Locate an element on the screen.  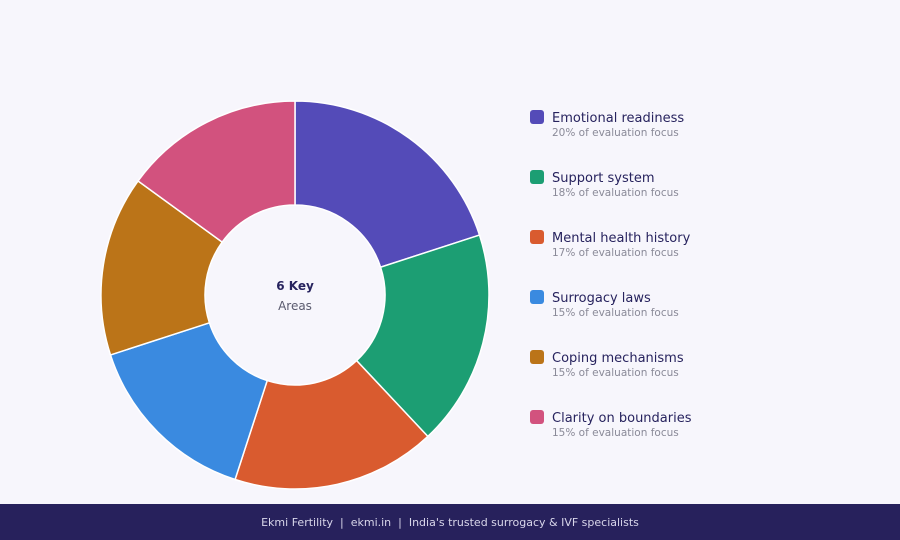
donut-center-title: 6 Key is located at coordinates (295, 286).